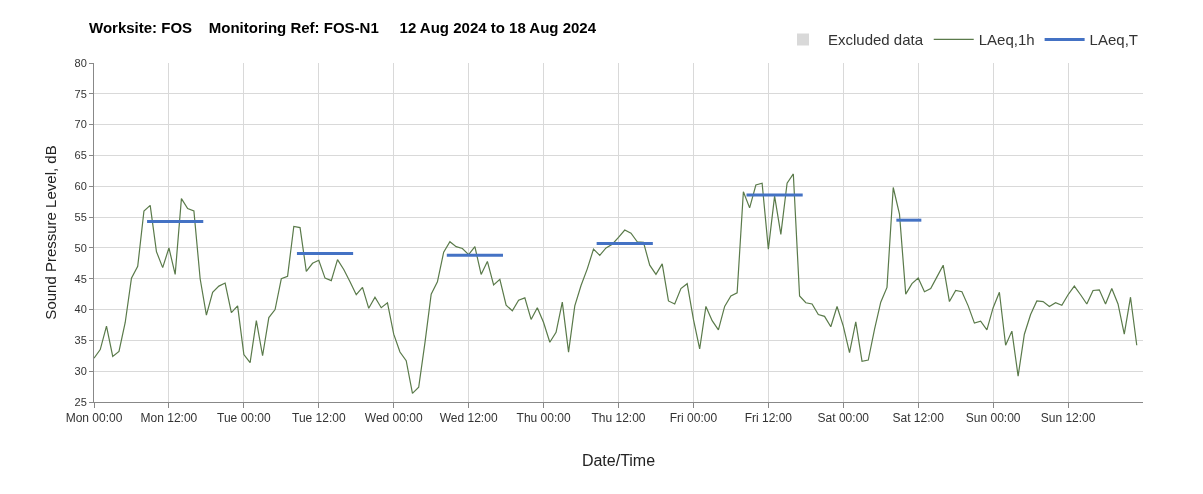 The width and height of the screenshot is (1203, 494). What do you see at coordinates (1006, 40) in the screenshot?
I see `legend-label: LAeq,1h` at bounding box center [1006, 40].